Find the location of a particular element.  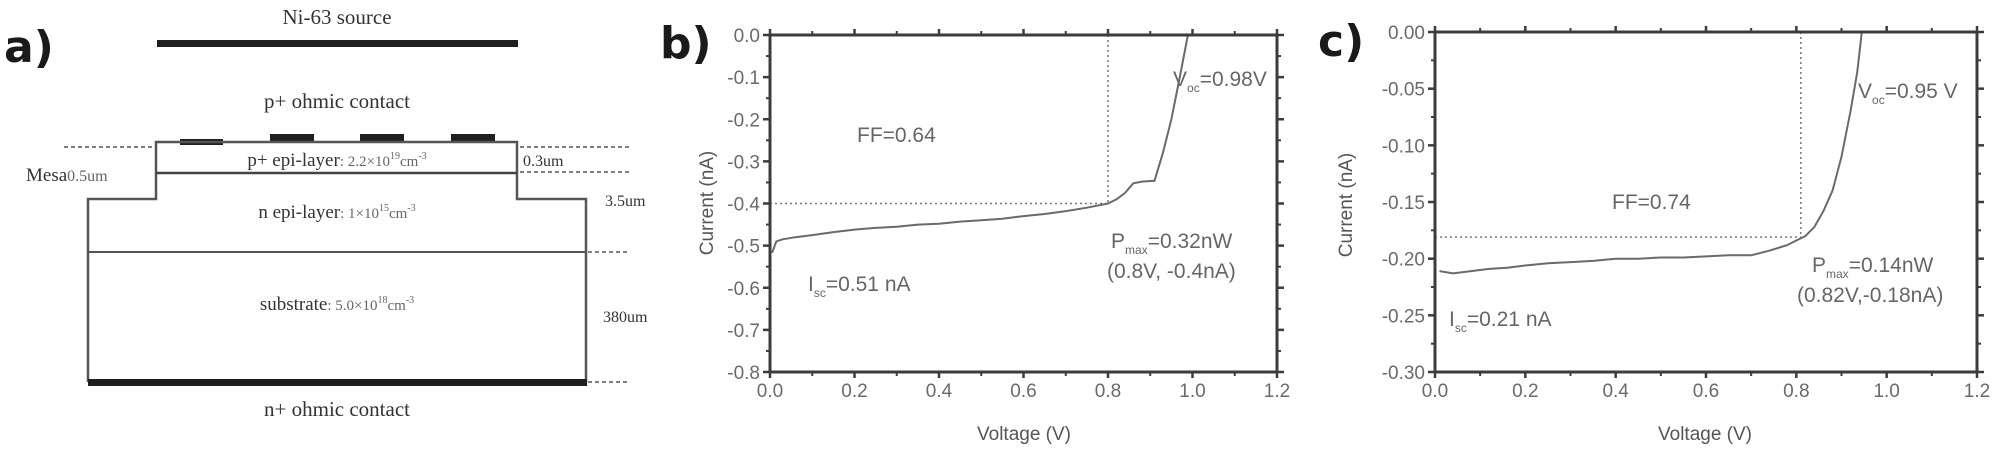

p-plus-layer-label: p+ epi-layer: 2.2×1019cm-3 is located at coordinates (336, 160).